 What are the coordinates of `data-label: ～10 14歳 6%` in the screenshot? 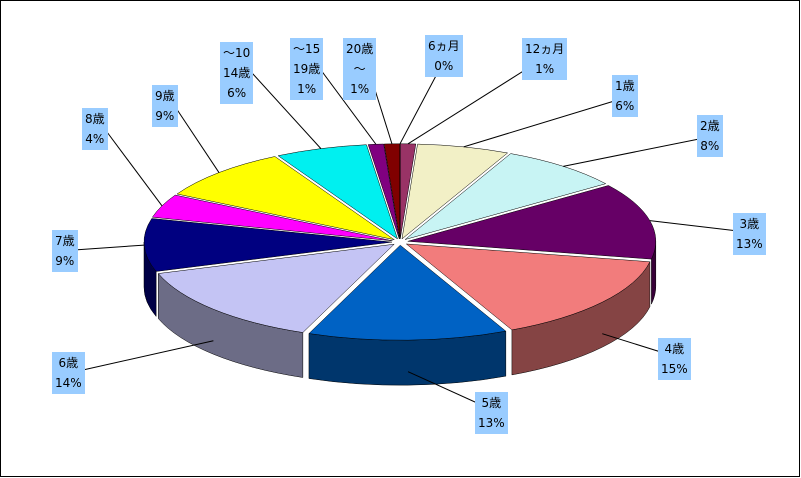 It's located at (237, 73).